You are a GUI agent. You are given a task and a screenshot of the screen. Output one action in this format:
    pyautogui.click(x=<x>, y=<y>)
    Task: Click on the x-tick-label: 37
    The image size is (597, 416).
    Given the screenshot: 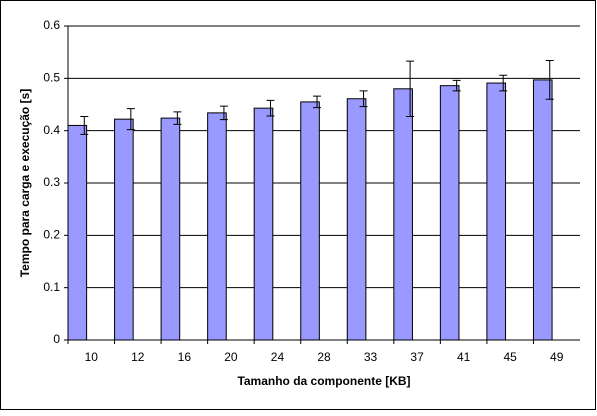 What is the action you would take?
    pyautogui.click(x=417, y=357)
    